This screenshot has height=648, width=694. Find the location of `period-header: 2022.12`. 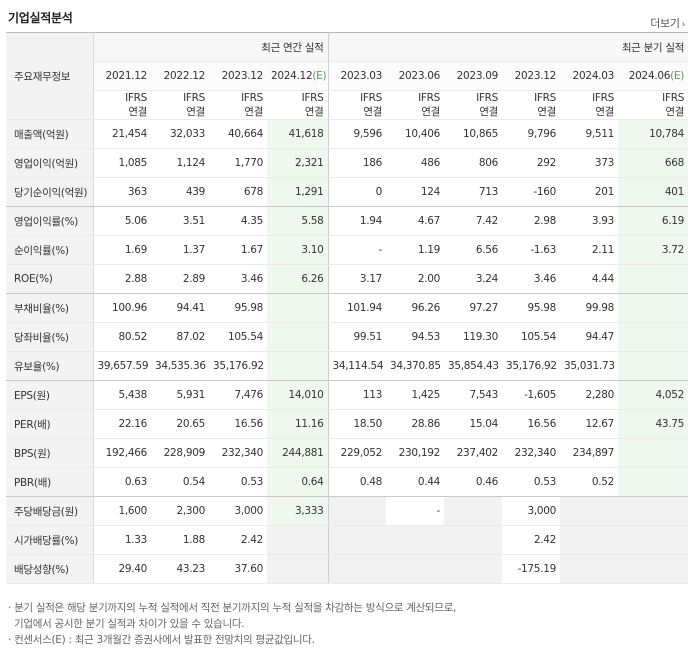

period-header: 2022.12 is located at coordinates (180, 76).